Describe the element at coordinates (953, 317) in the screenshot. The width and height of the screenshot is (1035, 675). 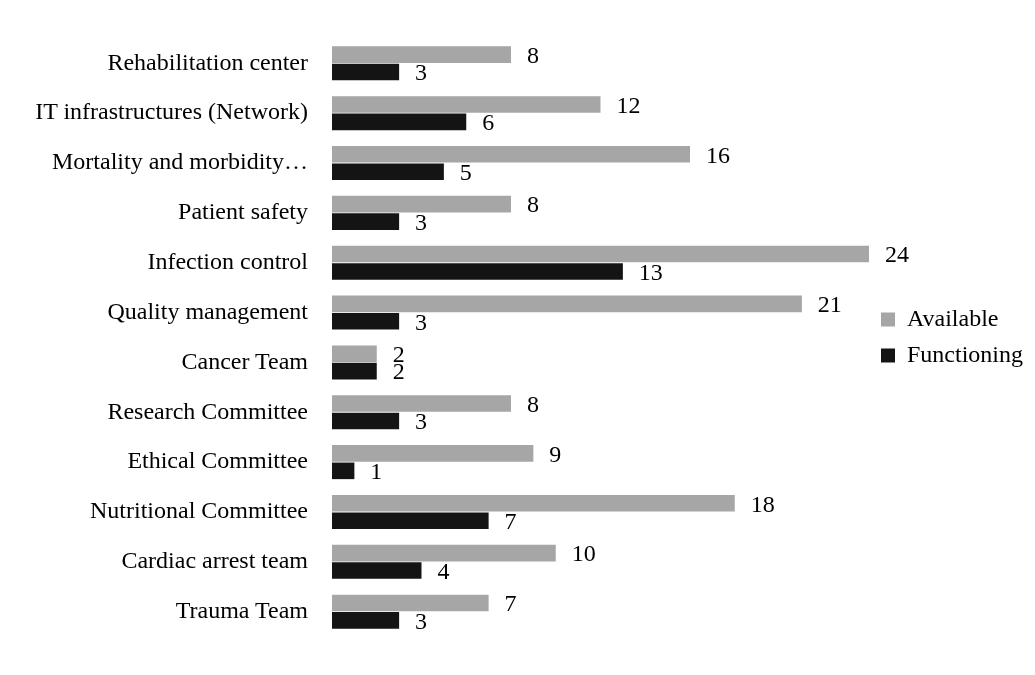
I see `legend-label: Available` at that location.